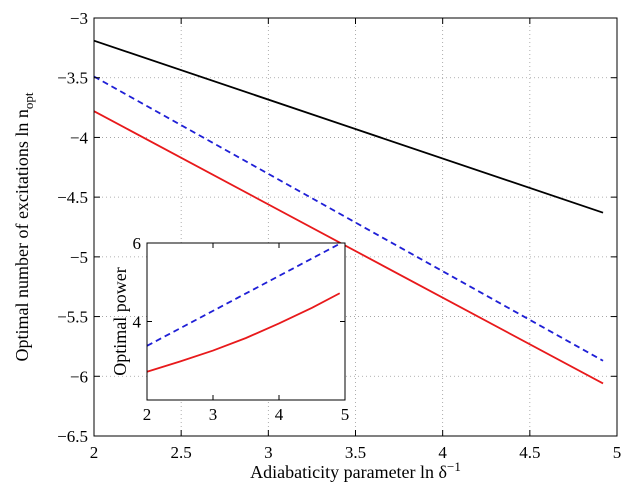 Image resolution: width=628 pixels, height=487 pixels. Describe the element at coordinates (79, 376) in the screenshot. I see `y-tick-label: −6` at that location.